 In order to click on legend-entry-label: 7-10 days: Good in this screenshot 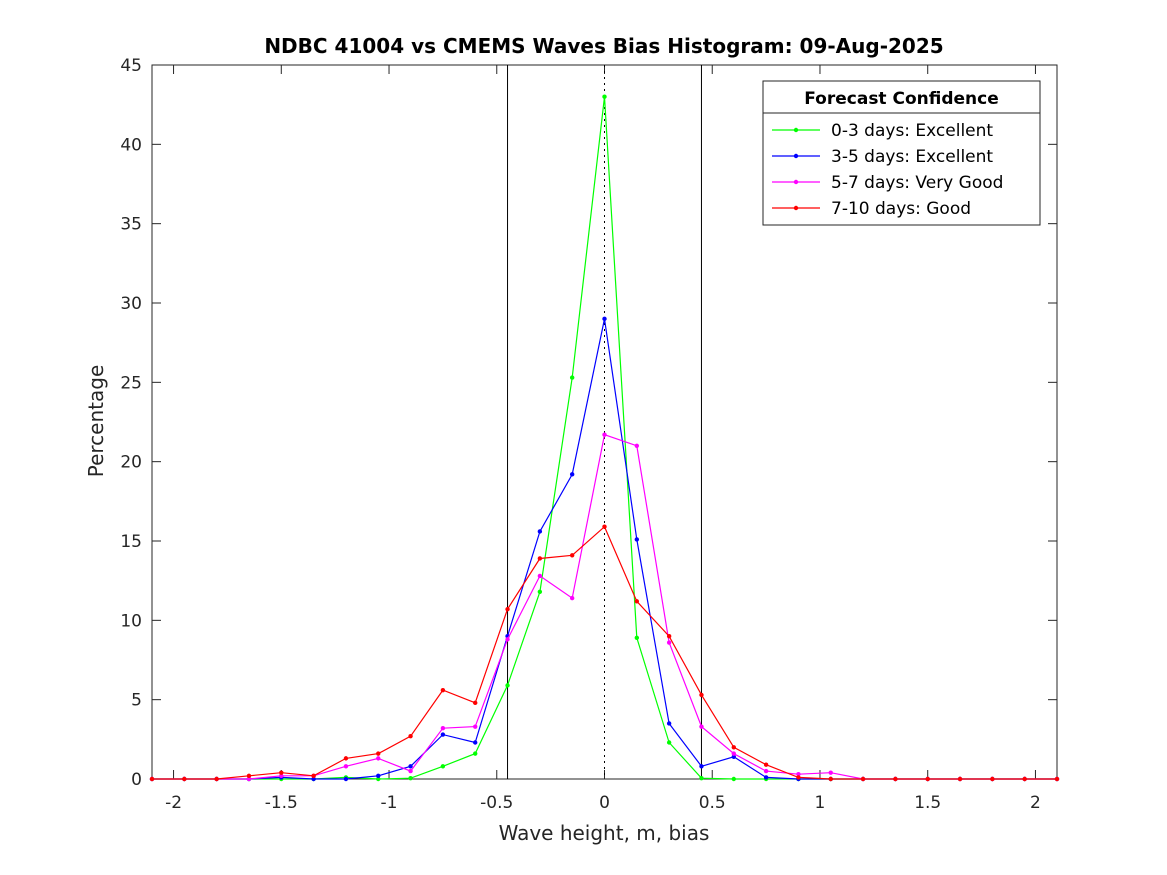, I will do `click(901, 209)`.